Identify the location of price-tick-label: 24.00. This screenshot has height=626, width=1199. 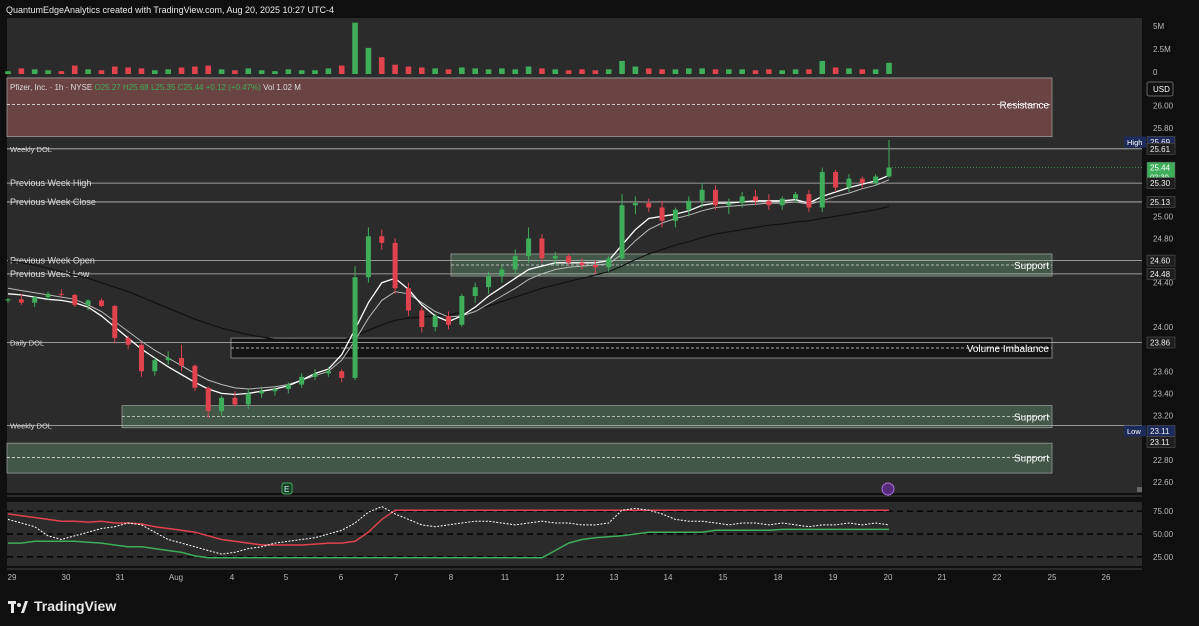
(1163, 327).